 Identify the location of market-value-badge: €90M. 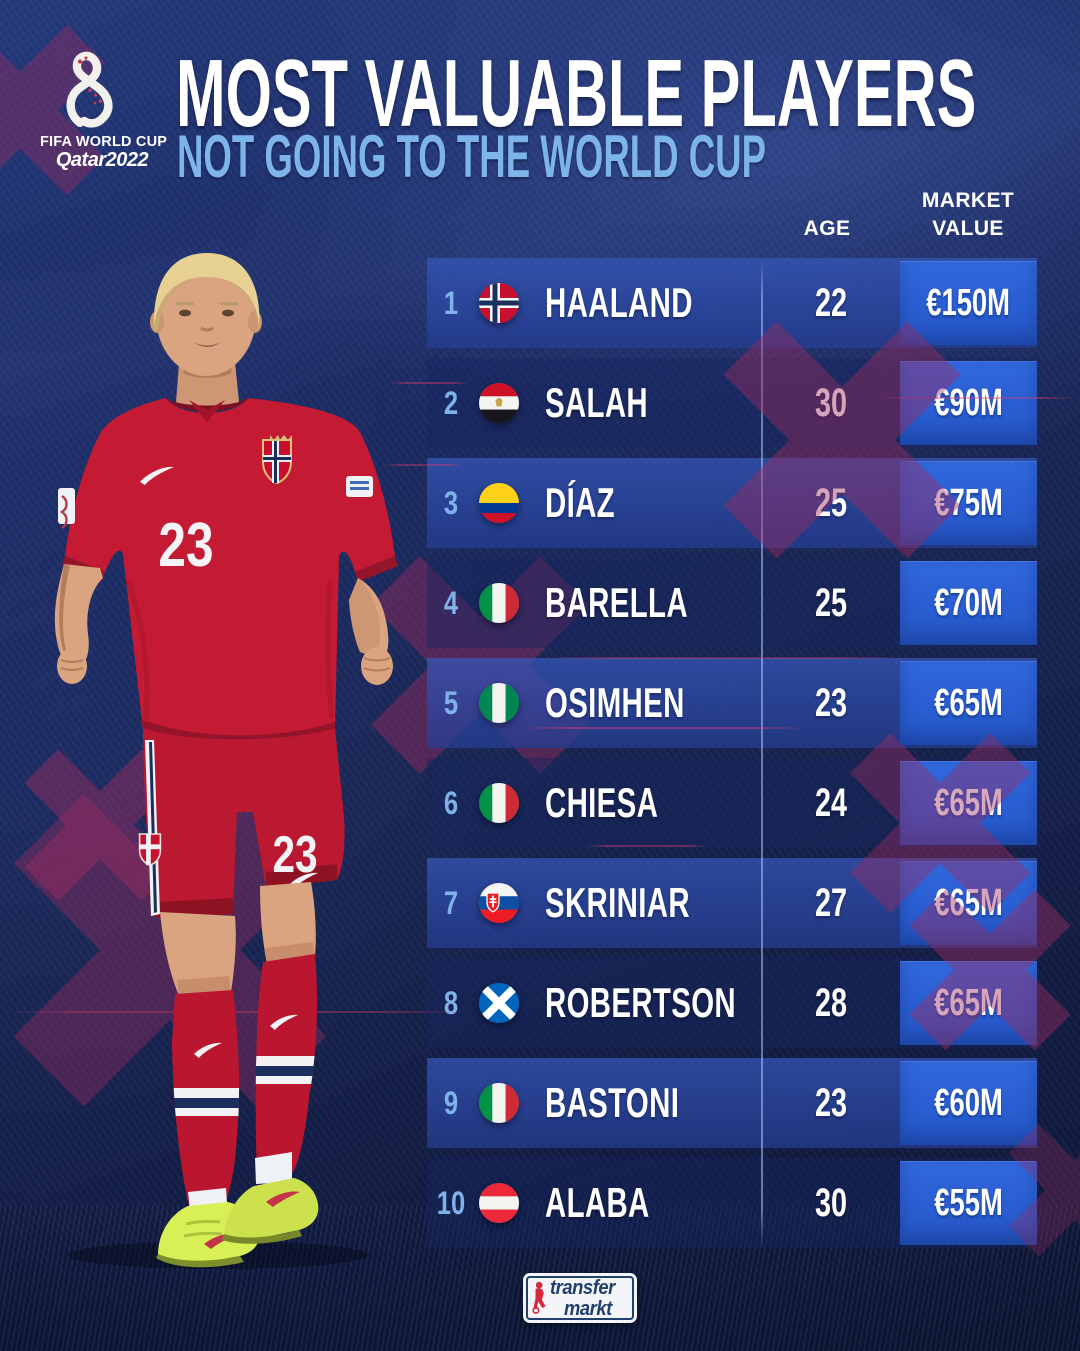
(968, 403).